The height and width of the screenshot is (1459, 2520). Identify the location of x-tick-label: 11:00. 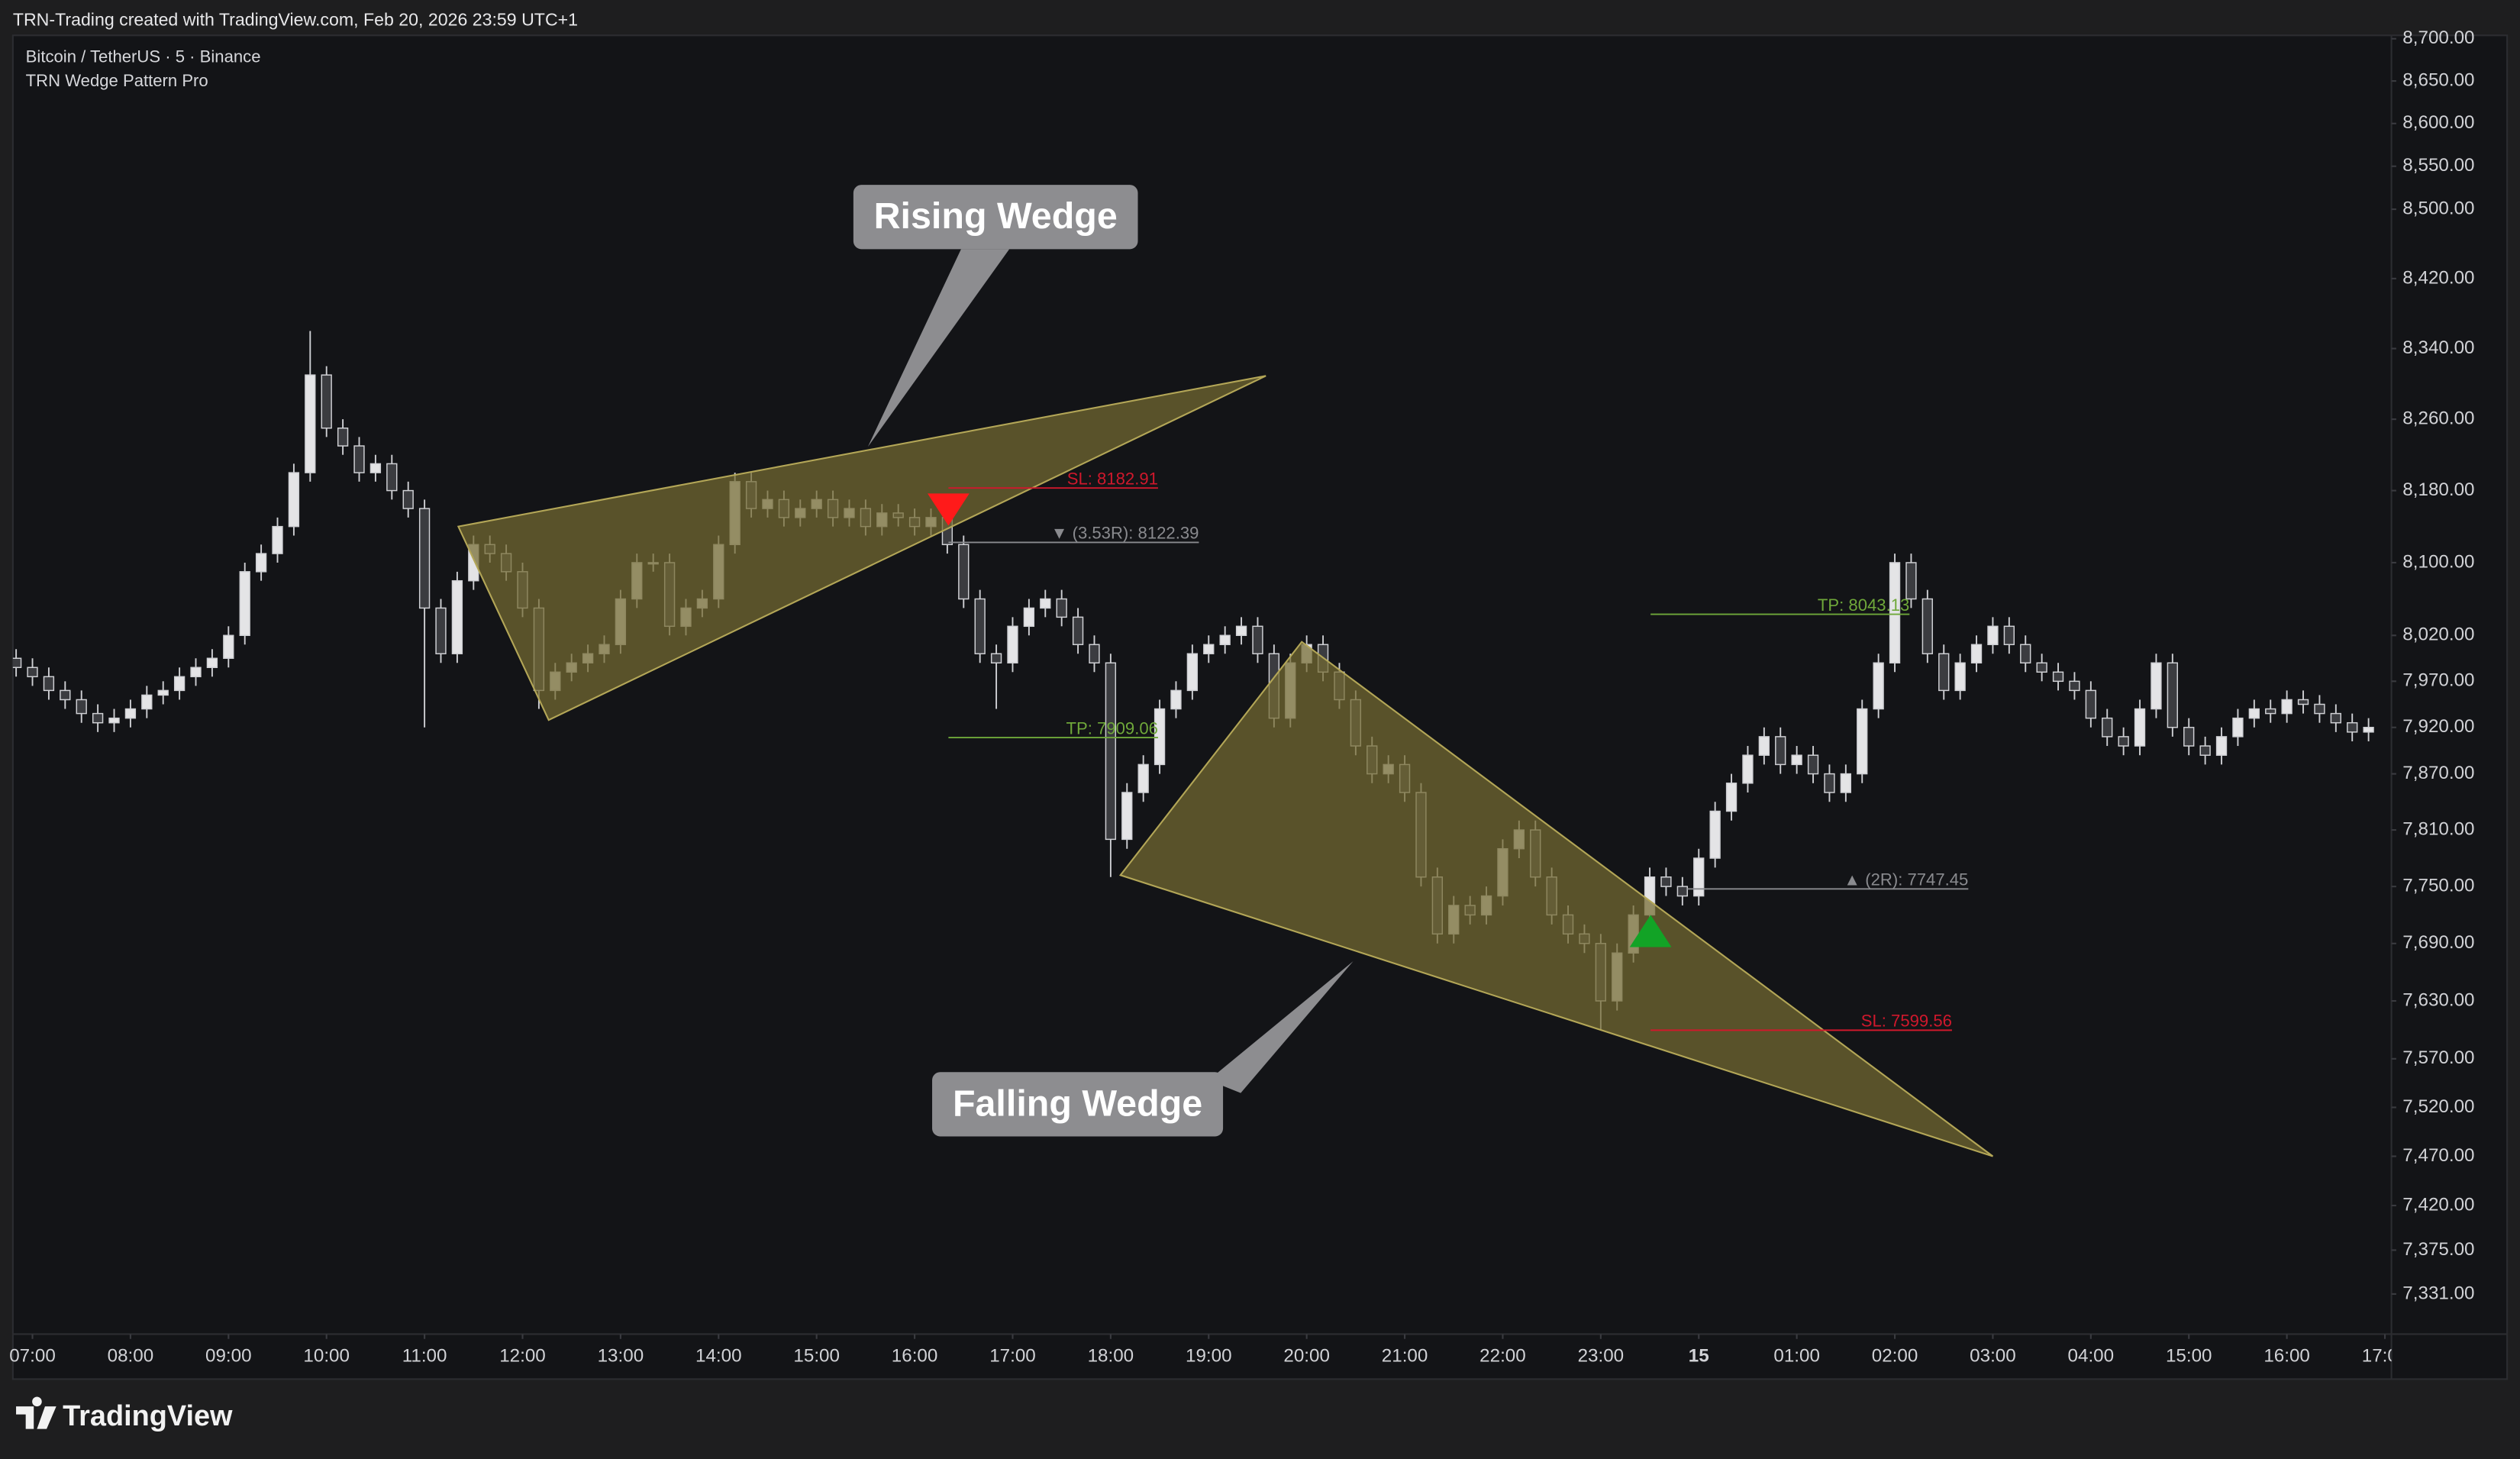
(424, 1355).